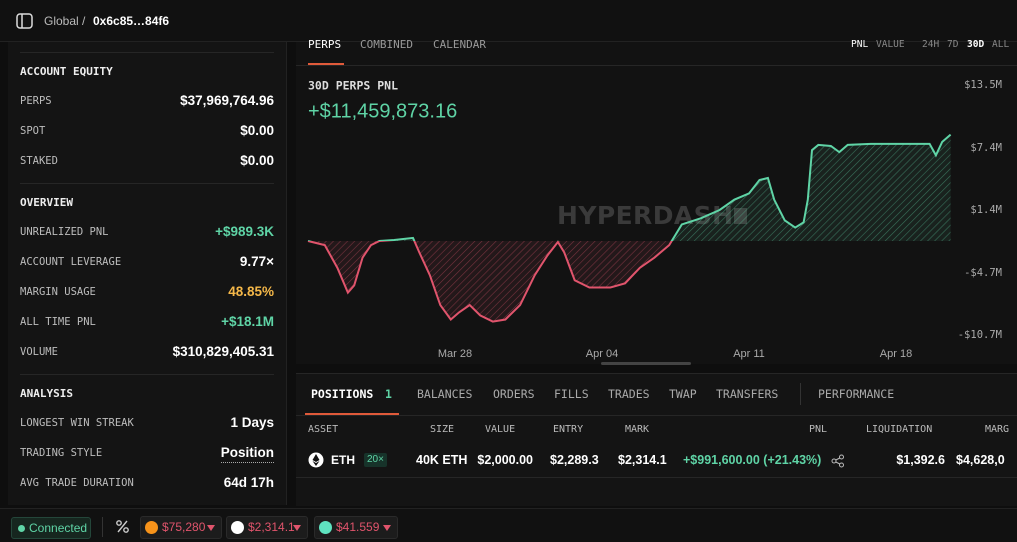 This screenshot has width=1017, height=542. What do you see at coordinates (46, 393) in the screenshot?
I see `section-title: ANALYSIS` at bounding box center [46, 393].